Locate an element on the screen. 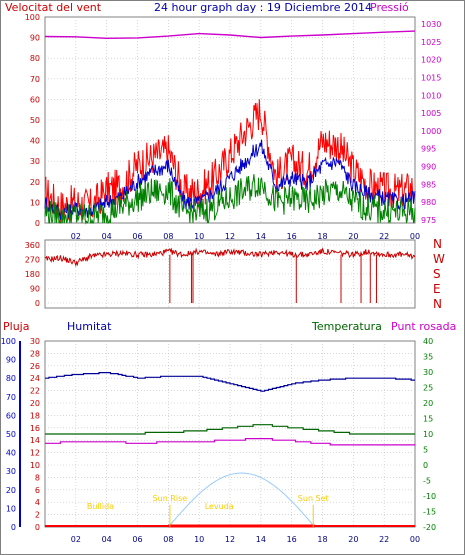 The width and height of the screenshot is (465, 555). rain-tick-label: 20 is located at coordinates (35, 403).